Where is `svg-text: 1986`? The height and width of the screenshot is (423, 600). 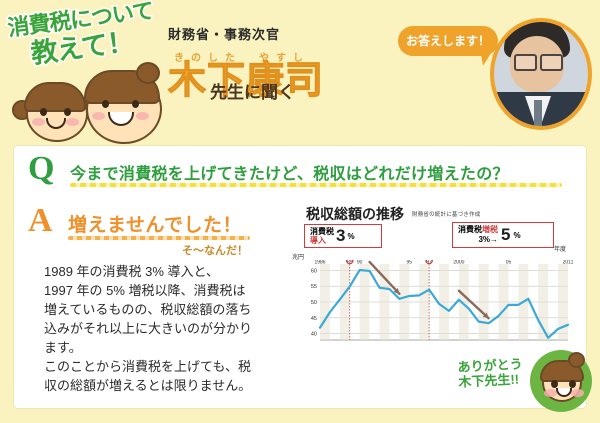
svg-text: 1986 is located at coordinates (319, 263).